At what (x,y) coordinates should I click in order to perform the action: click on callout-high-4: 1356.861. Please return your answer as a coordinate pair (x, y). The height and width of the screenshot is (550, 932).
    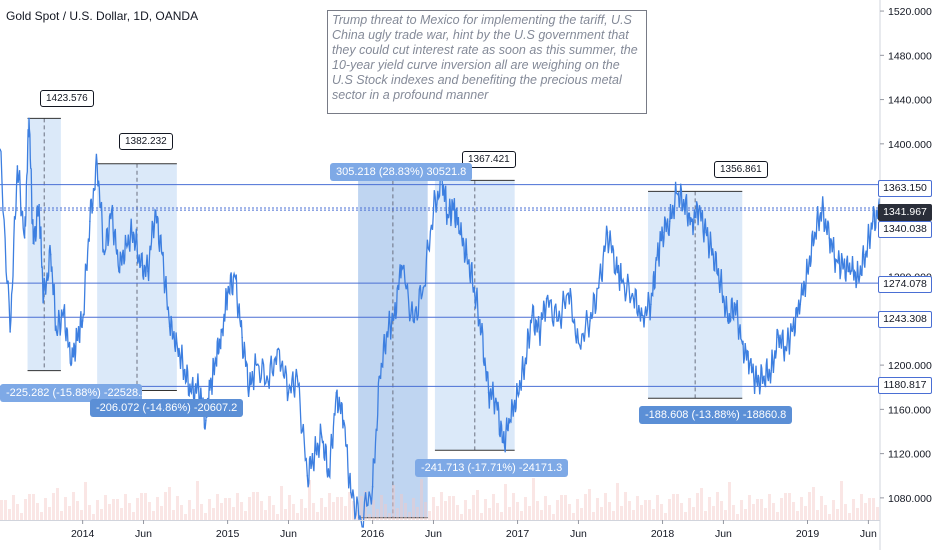
    Looking at the image, I should click on (741, 169).